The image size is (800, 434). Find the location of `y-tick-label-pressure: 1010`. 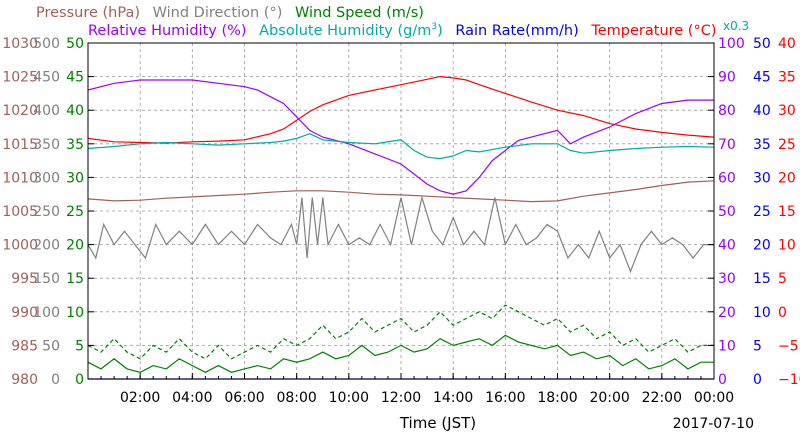

y-tick-label-pressure: 1010 is located at coordinates (20, 178).